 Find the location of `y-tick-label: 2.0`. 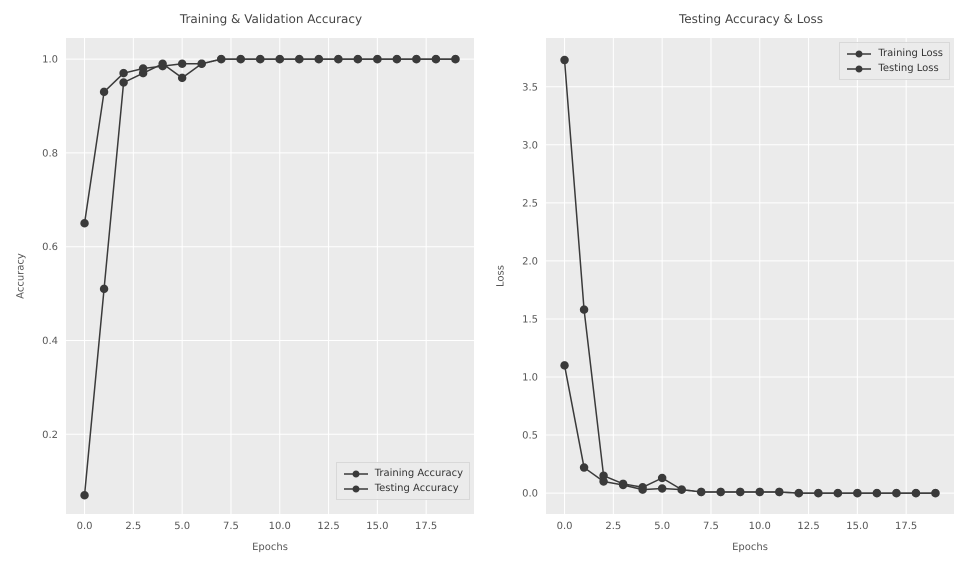

y-tick-label: 2.0 is located at coordinates (530, 262).